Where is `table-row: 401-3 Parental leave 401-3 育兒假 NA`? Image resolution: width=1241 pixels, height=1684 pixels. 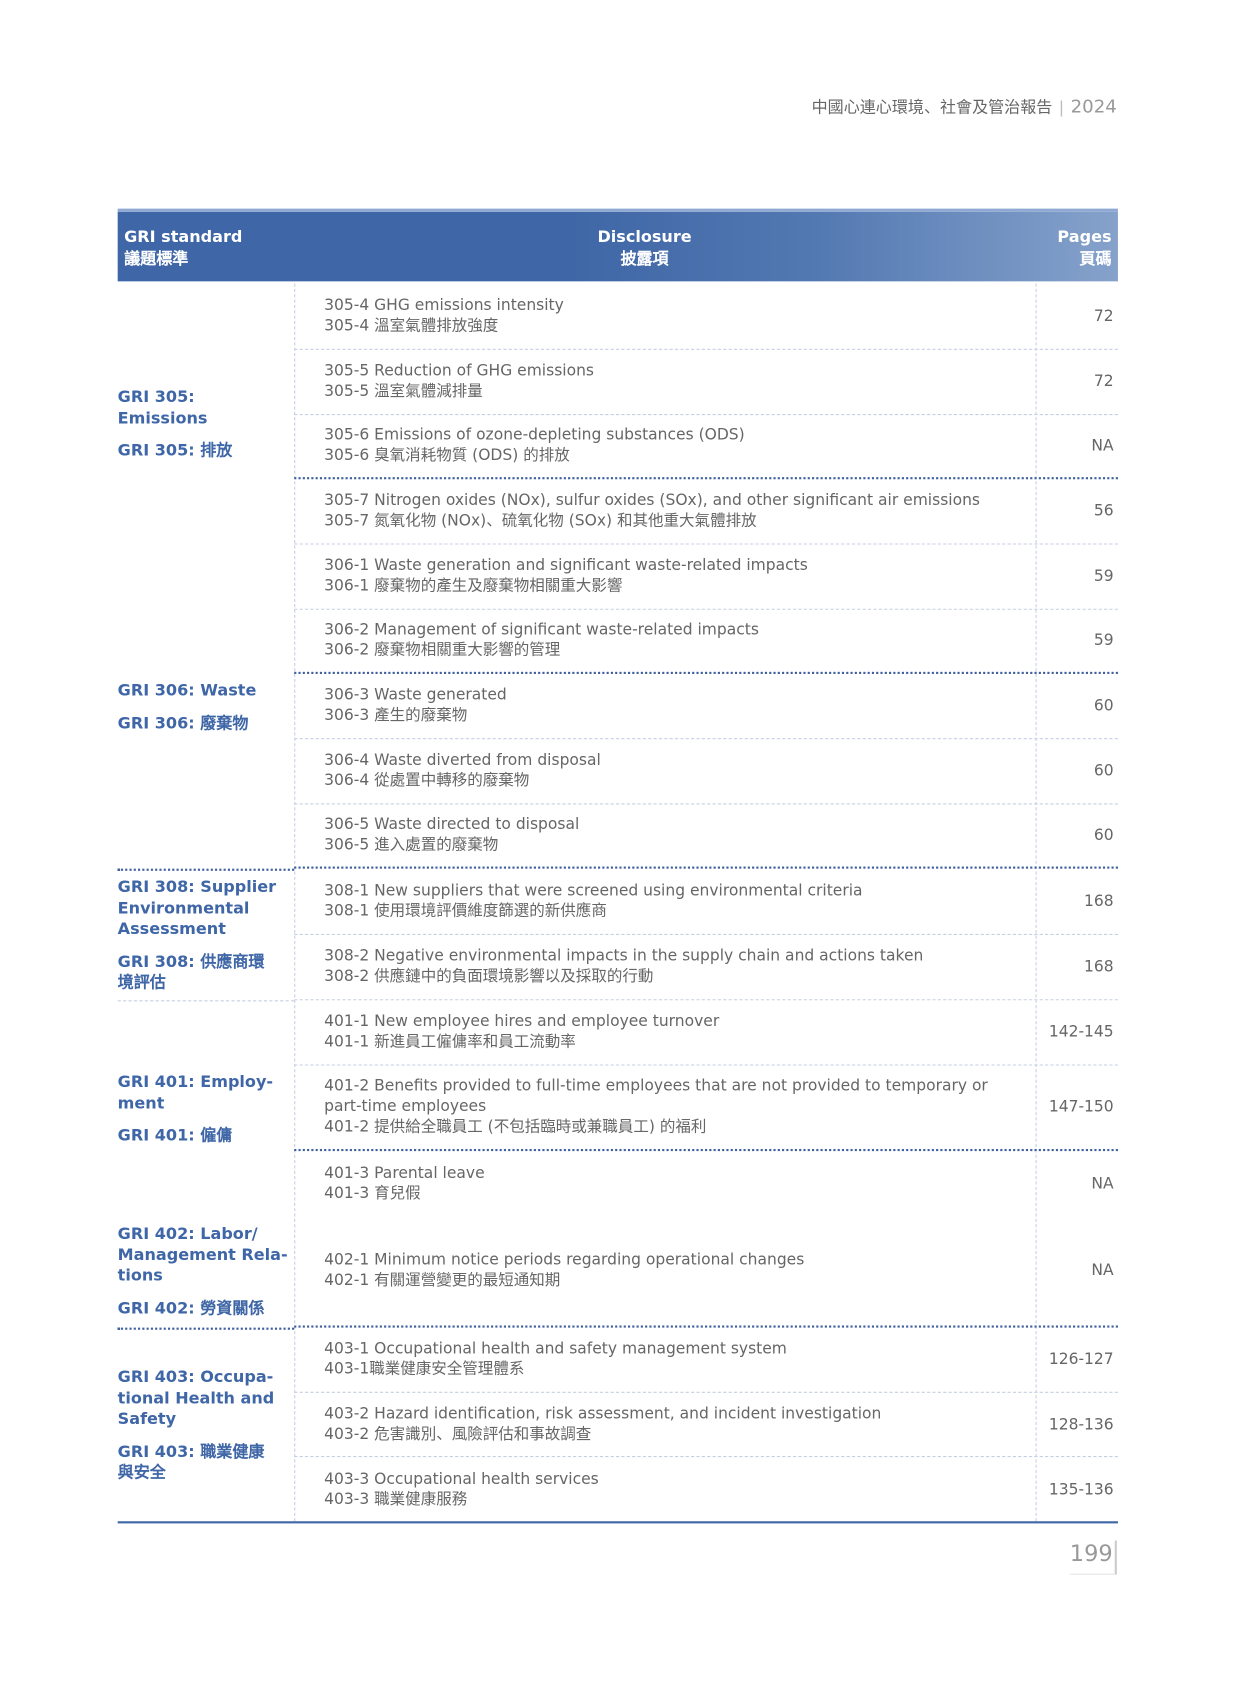
table-row: 401-3 Parental leave 401-3 育兒假 NA is located at coordinates (706, 1183).